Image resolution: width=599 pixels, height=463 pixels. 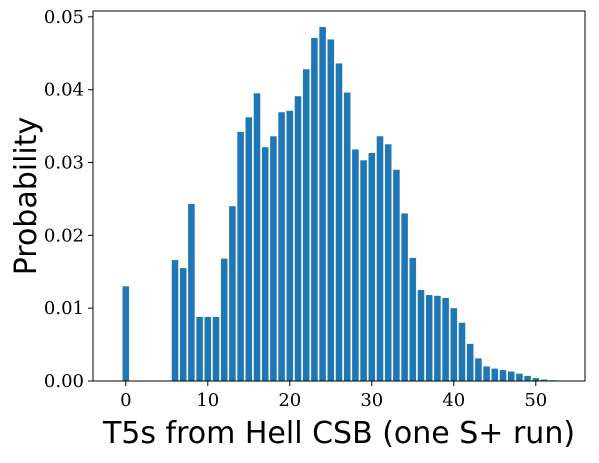 What do you see at coordinates (453, 400) in the screenshot?
I see `x-tick-label: 40` at bounding box center [453, 400].